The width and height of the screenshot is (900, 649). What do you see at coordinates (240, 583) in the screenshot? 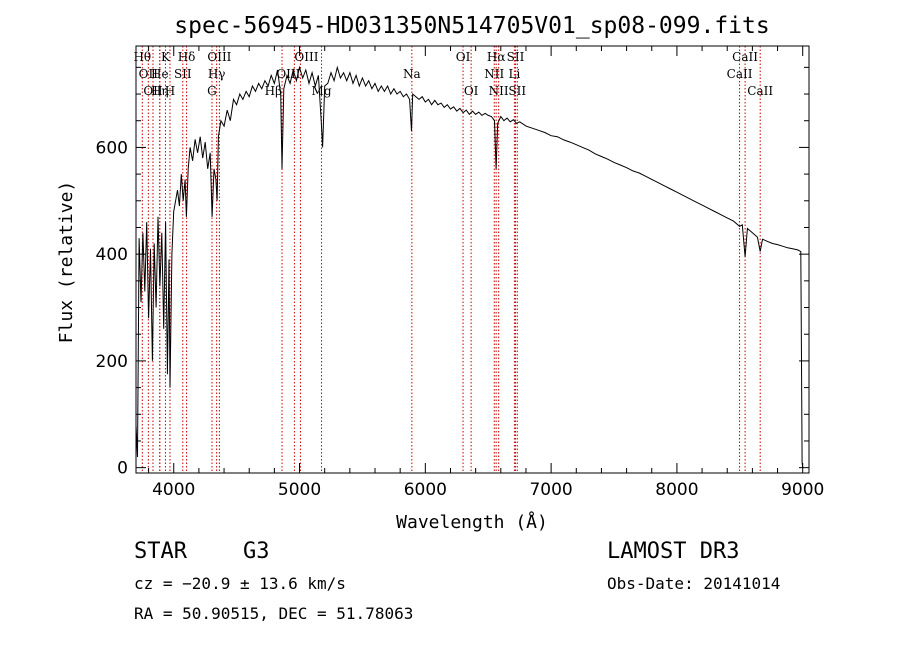
I see `redshift-velocity: cz = −20.9 ± 13.6 km/s` at bounding box center [240, 583].